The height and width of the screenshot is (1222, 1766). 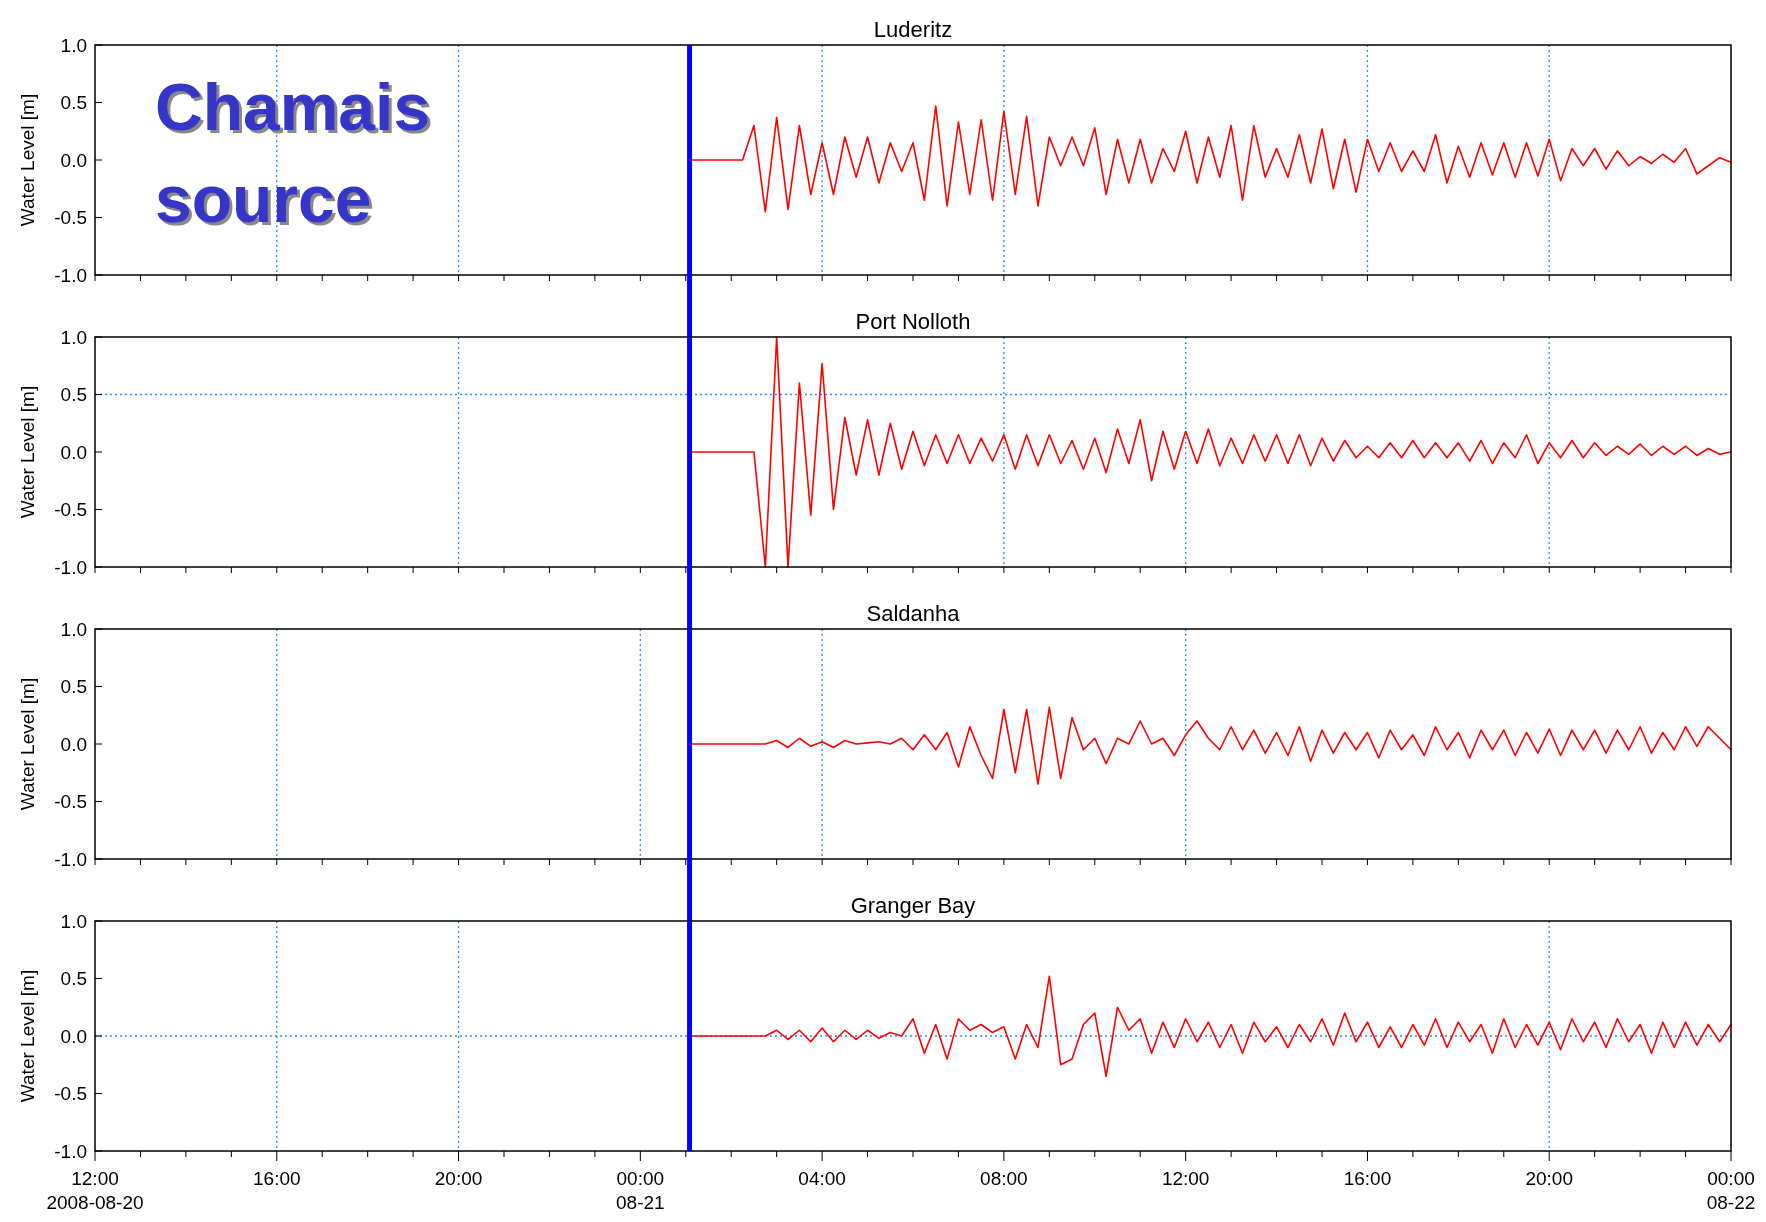 What do you see at coordinates (1185, 1178) in the screenshot?
I see `x-tick-label: 12:00` at bounding box center [1185, 1178].